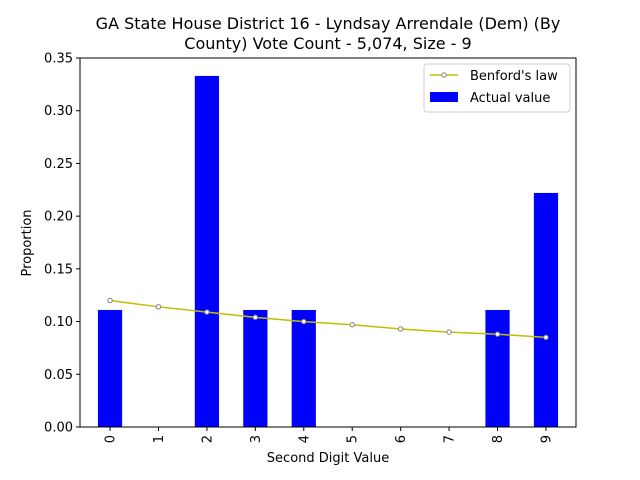  Describe the element at coordinates (498, 439) in the screenshot. I see `x-tick-label: 8` at that location.